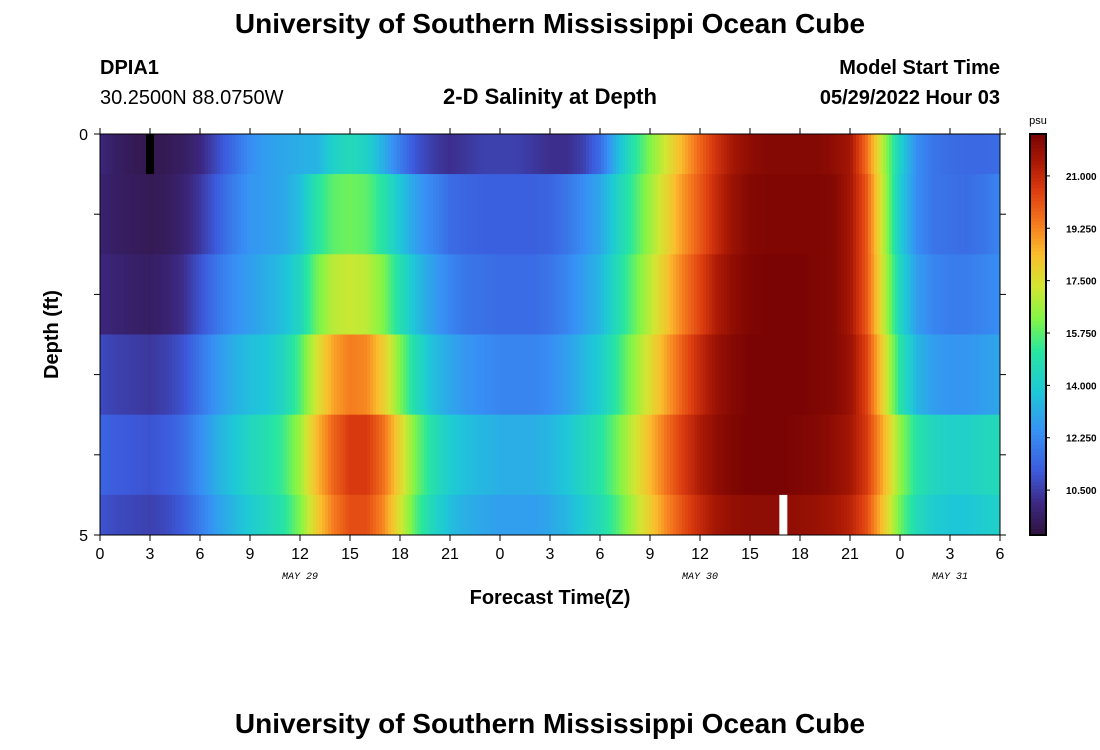  I want to click on x-day-label: MAY 30, so click(700, 577).